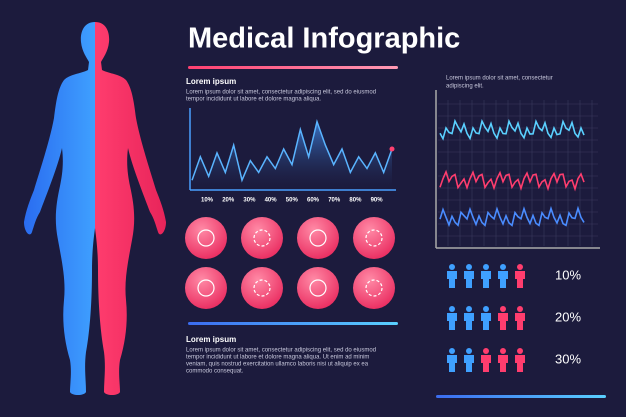 Image resolution: width=626 pixels, height=417 pixels. What do you see at coordinates (292, 151) in the screenshot?
I see `area-line` at bounding box center [292, 151].